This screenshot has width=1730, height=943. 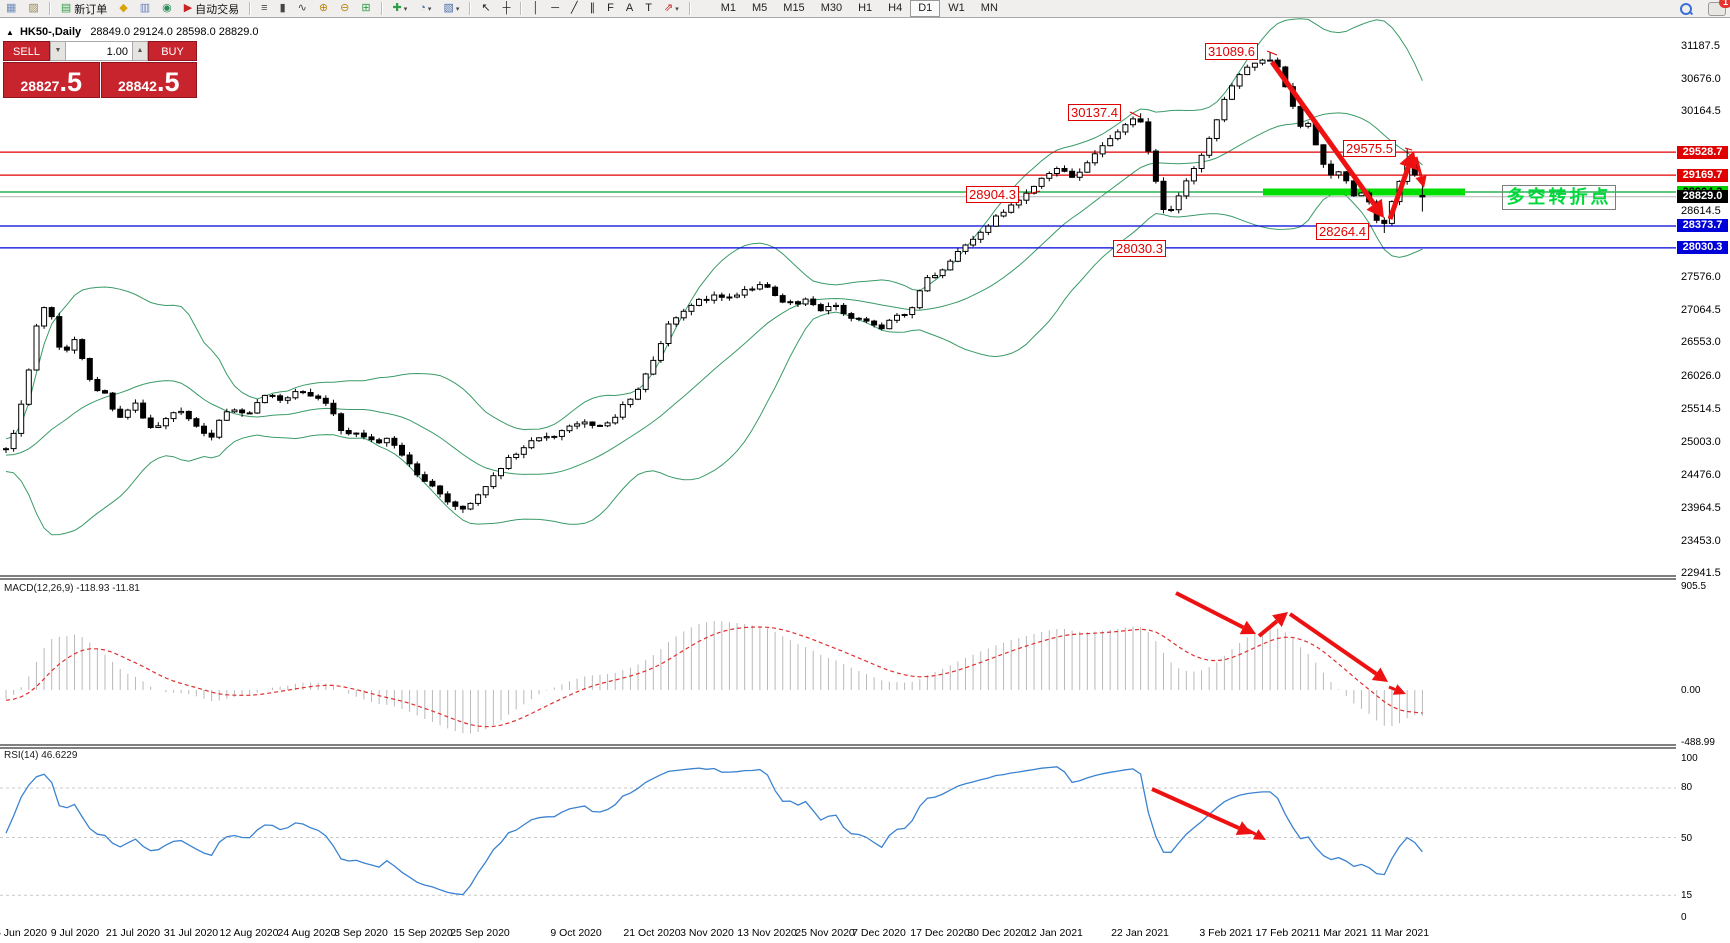 What do you see at coordinates (84, 8) in the screenshot?
I see `new-order-icon: ▤ 新订单` at bounding box center [84, 8].